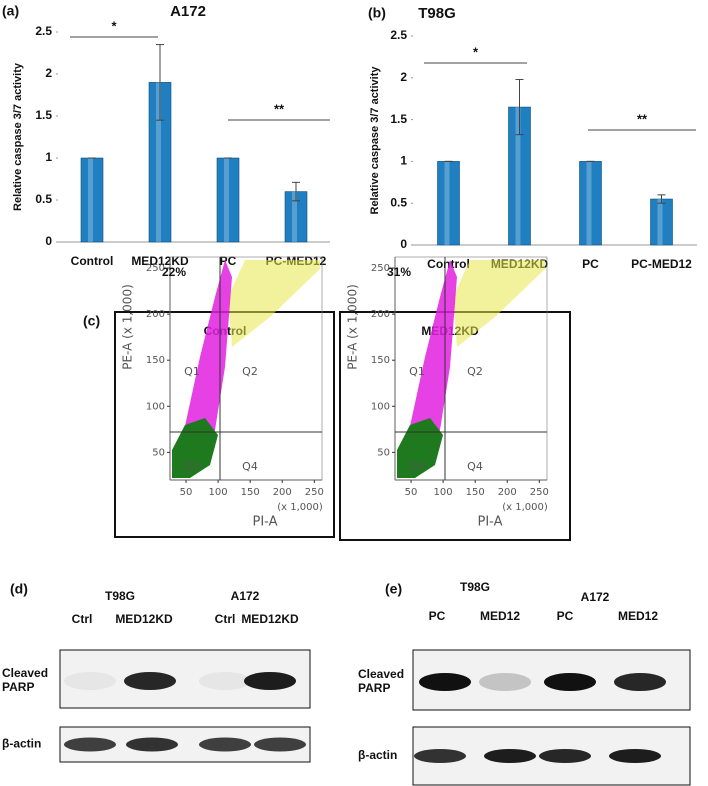  What do you see at coordinates (114, 25) in the screenshot?
I see `significance-label: *` at bounding box center [114, 25].